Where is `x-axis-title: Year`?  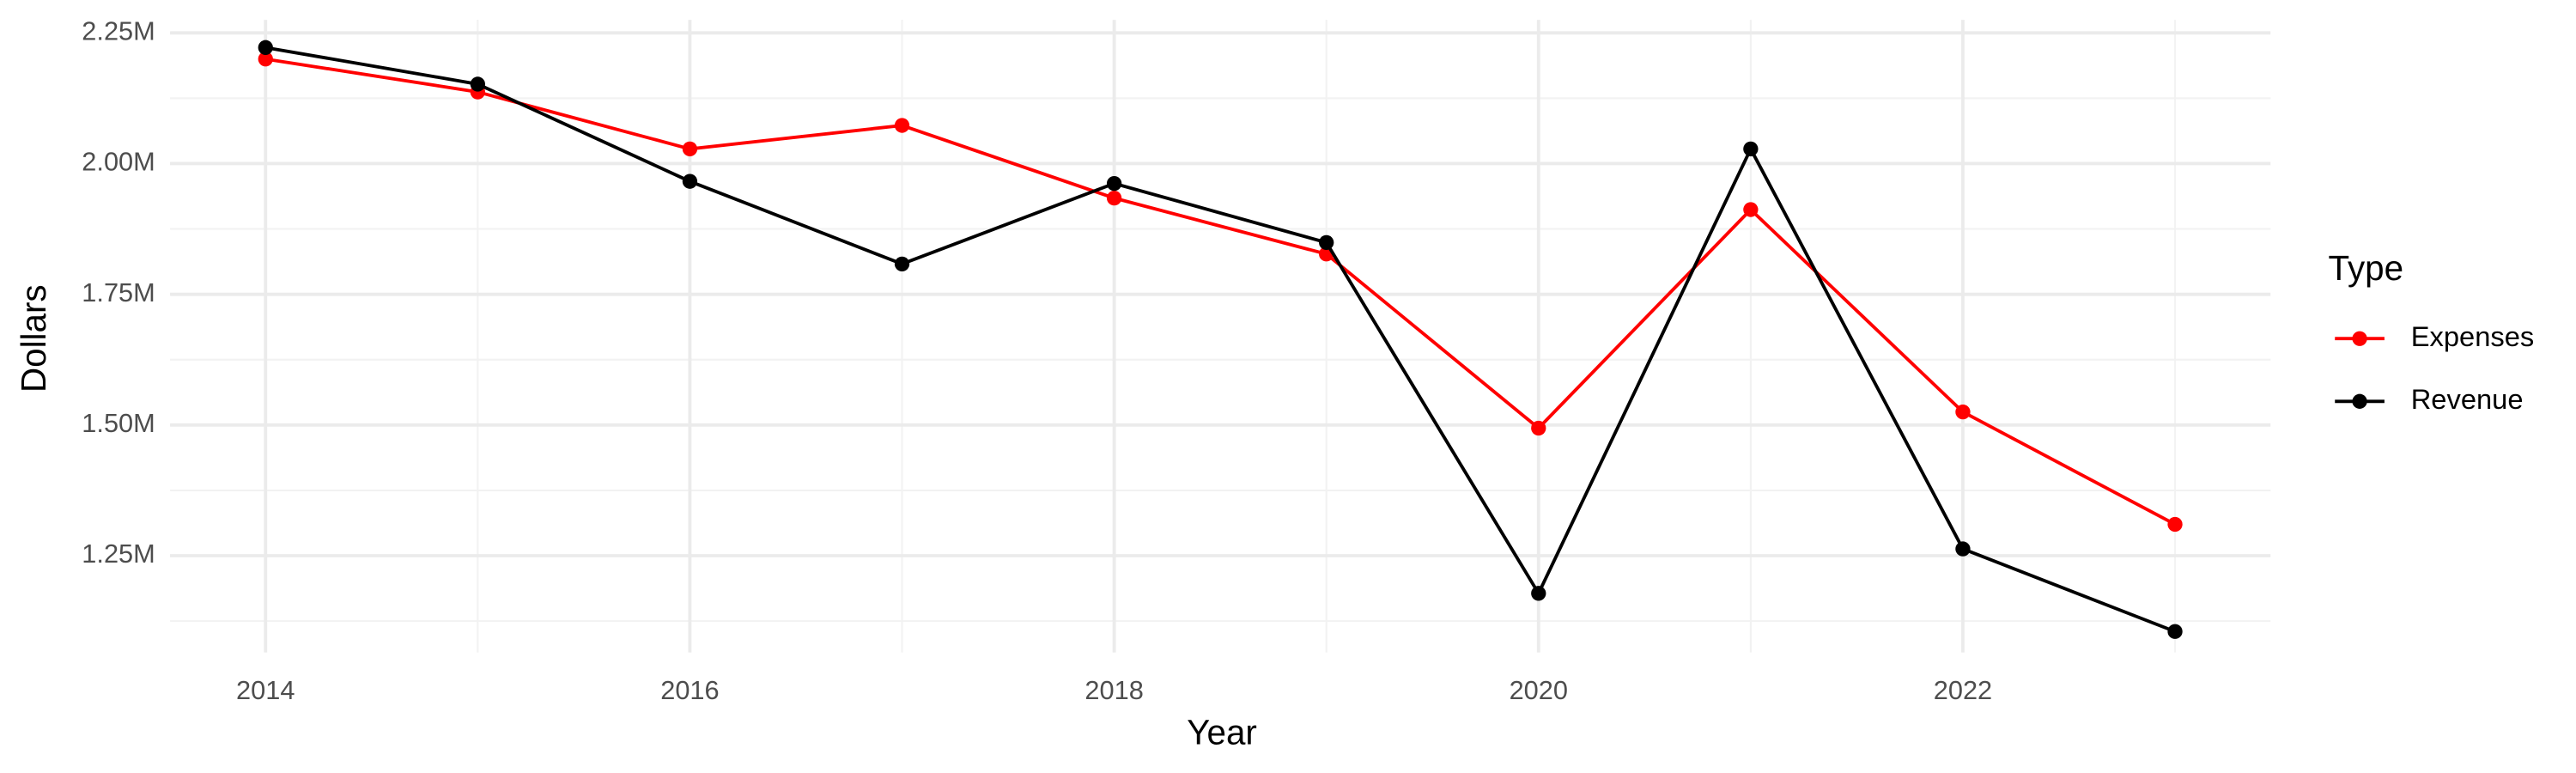 x-axis-title: Year is located at coordinates (1222, 732).